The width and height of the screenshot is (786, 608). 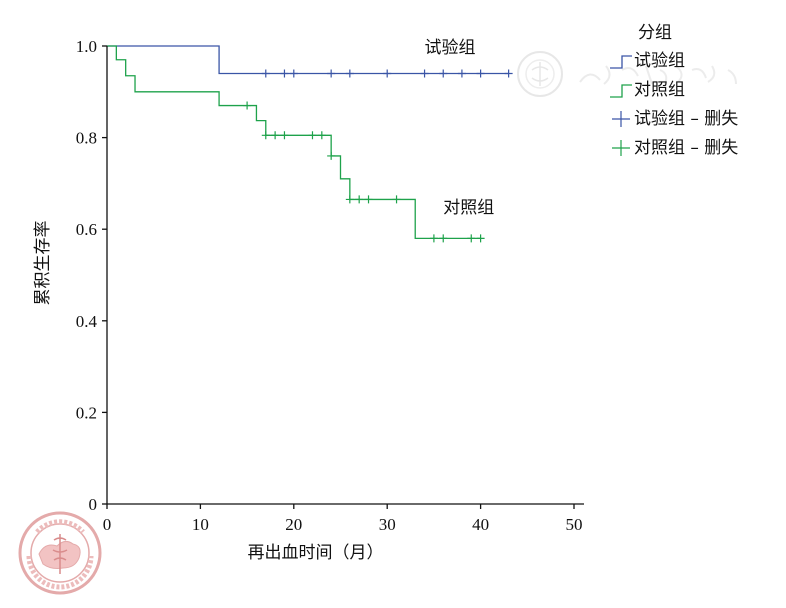 What do you see at coordinates (200, 524) in the screenshot?
I see `x-tick-label-1: 10` at bounding box center [200, 524].